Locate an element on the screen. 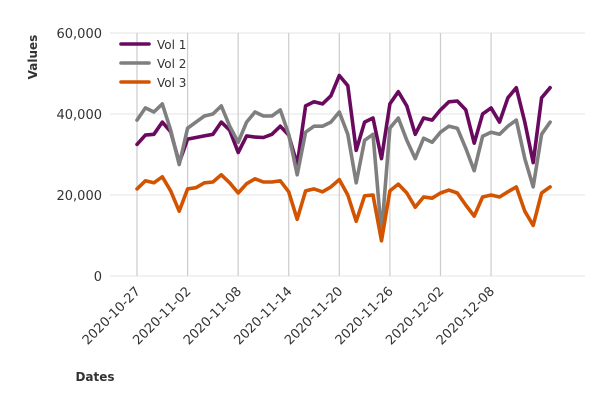 The image size is (610, 413). legend-label: Vol 1 is located at coordinates (171, 45).